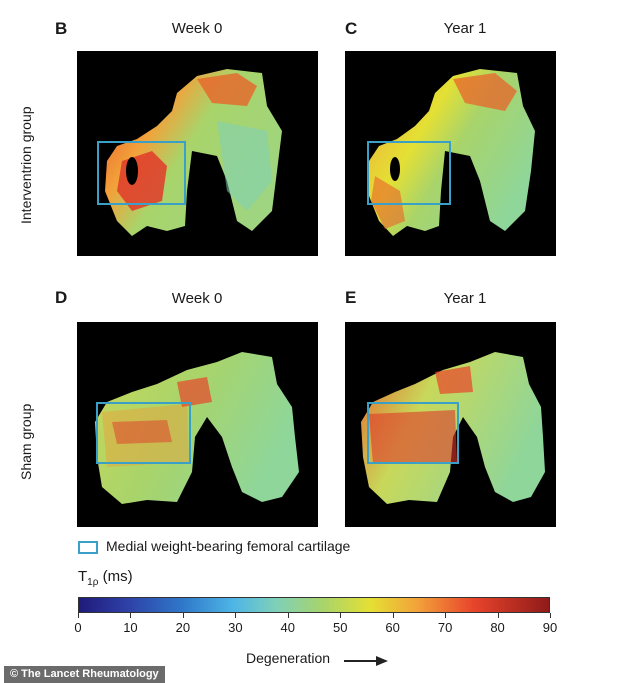  I want to click on colorbar-tick-label: 10, so click(130, 627).